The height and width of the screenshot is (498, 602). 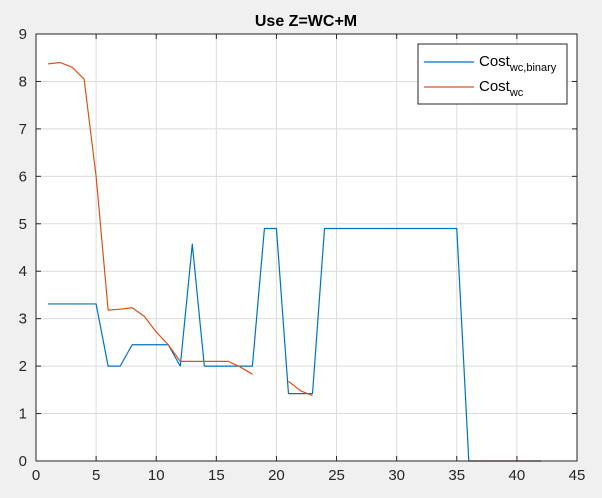 What do you see at coordinates (533, 68) in the screenshot?
I see `legend-label-subscript: wc,binary` at bounding box center [533, 68].